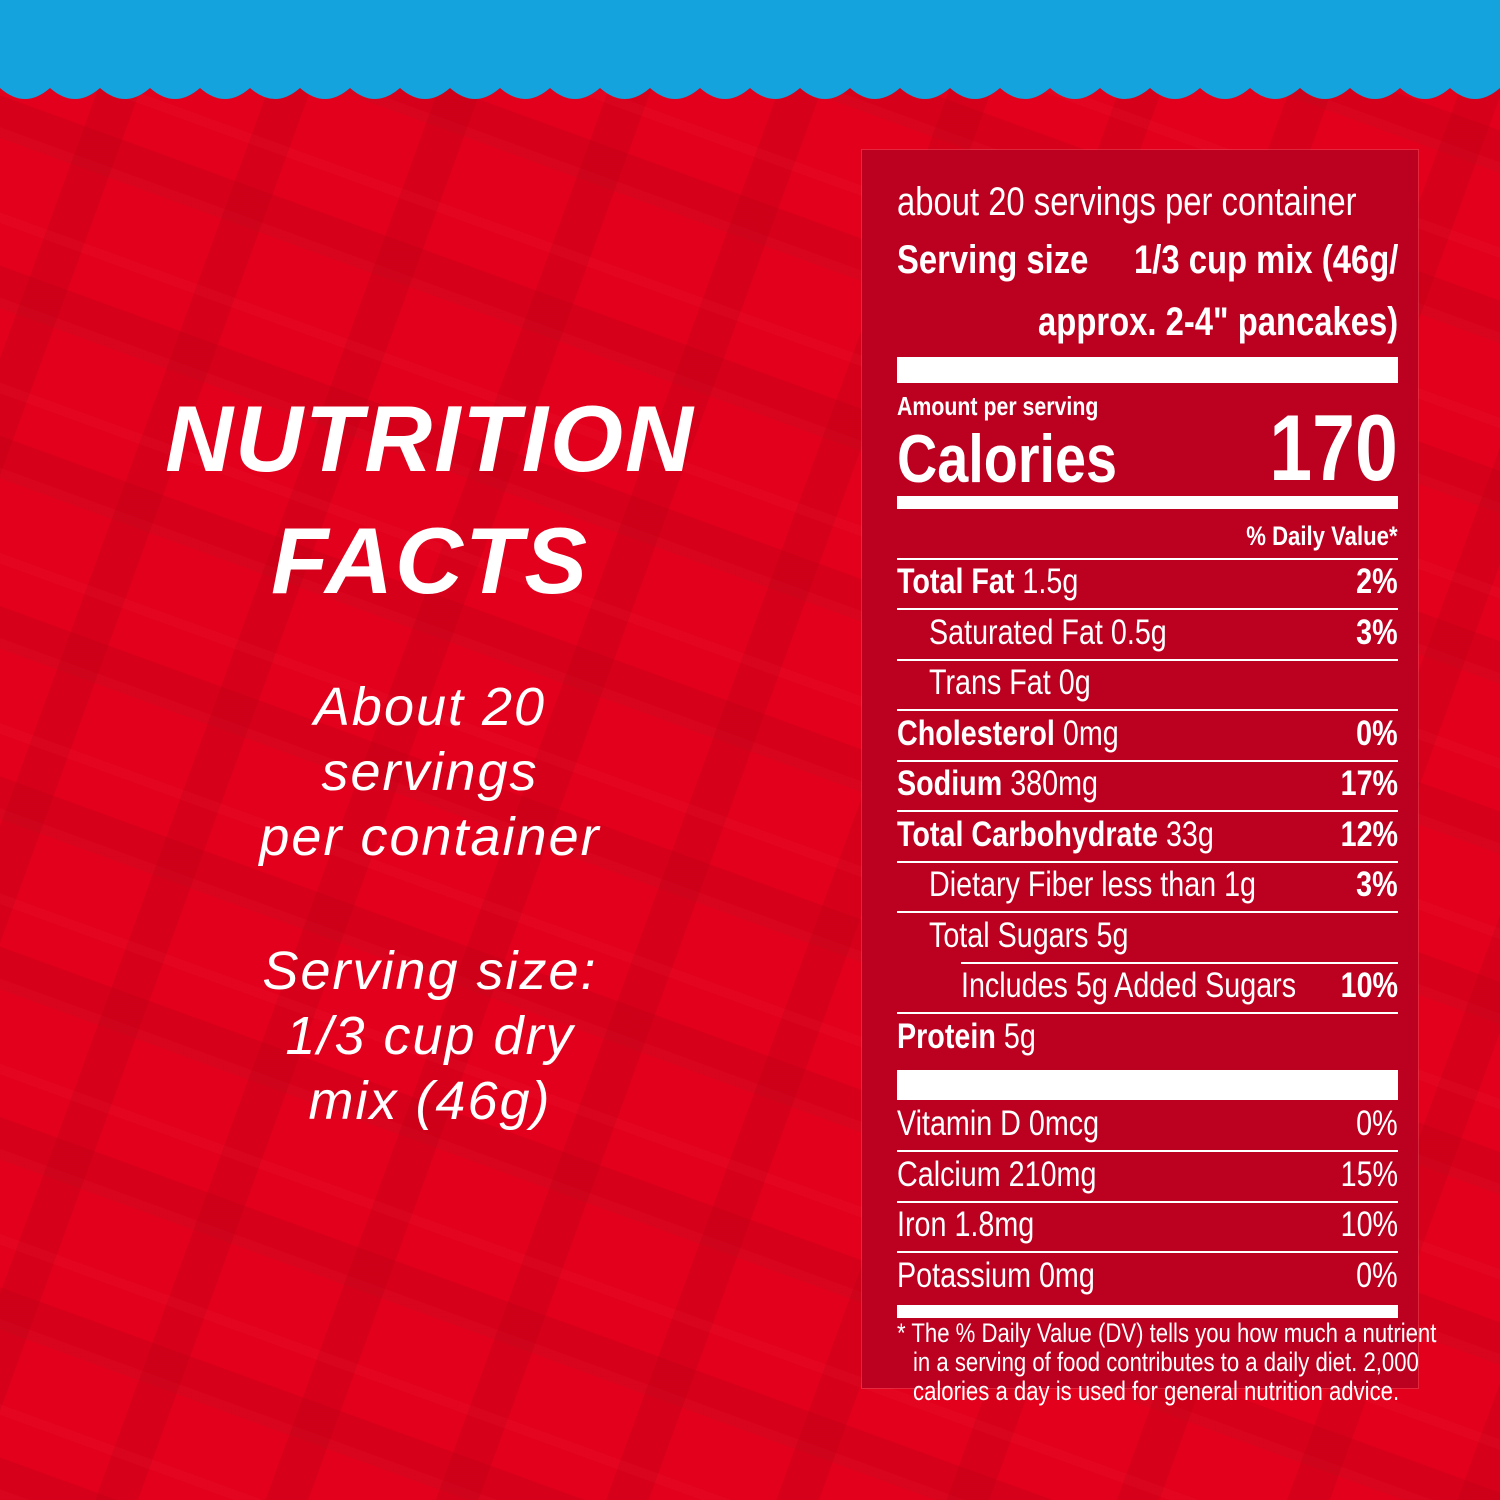 This screenshot has width=1500, height=1500. Describe the element at coordinates (430, 1036) in the screenshot. I see `serving-size-text: 1/3 cup dry` at that location.